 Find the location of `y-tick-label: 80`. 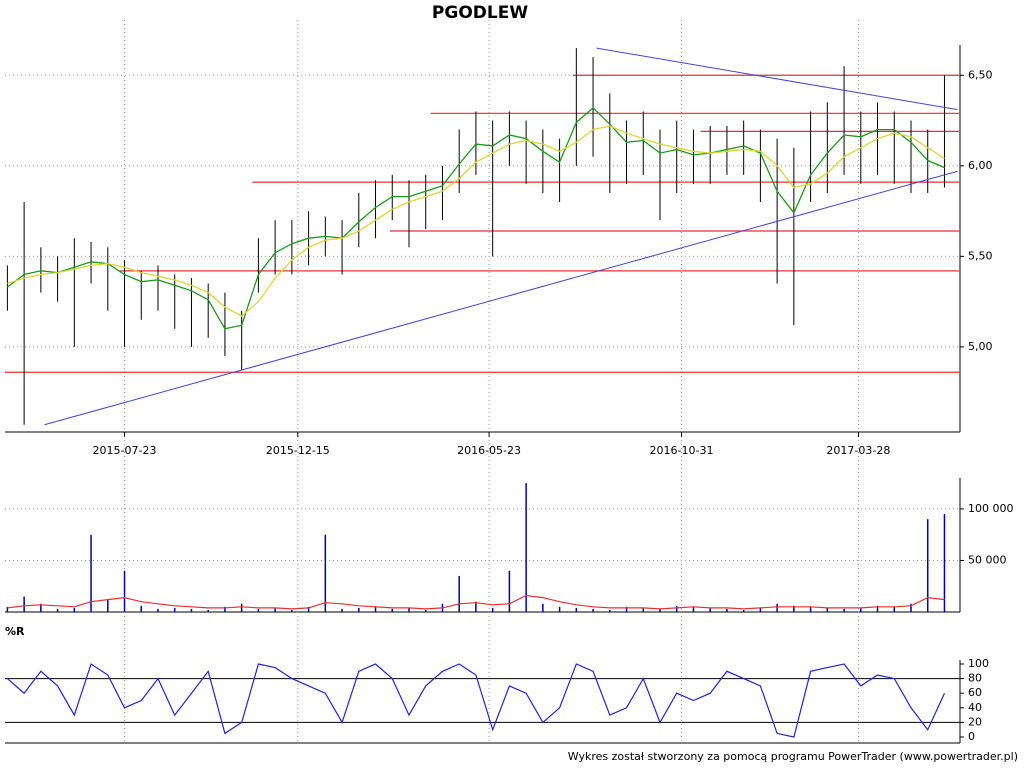

y-tick-label: 80 is located at coordinates (975, 678).